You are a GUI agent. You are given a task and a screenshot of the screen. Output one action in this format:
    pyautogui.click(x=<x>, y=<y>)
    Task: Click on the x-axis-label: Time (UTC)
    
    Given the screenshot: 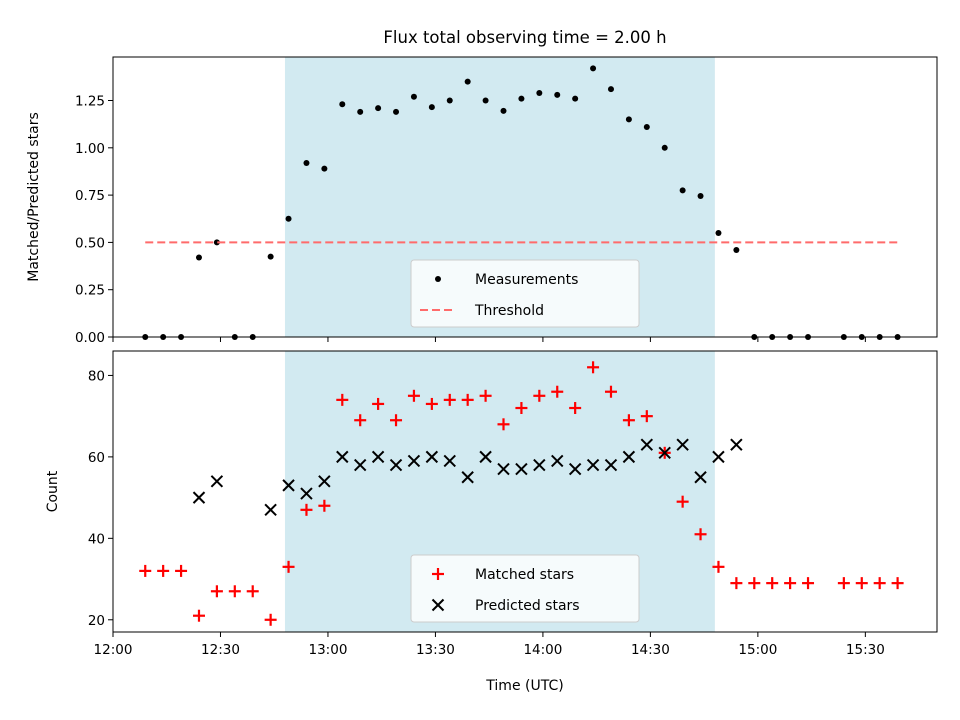 What is the action you would take?
    pyautogui.click(x=524, y=686)
    